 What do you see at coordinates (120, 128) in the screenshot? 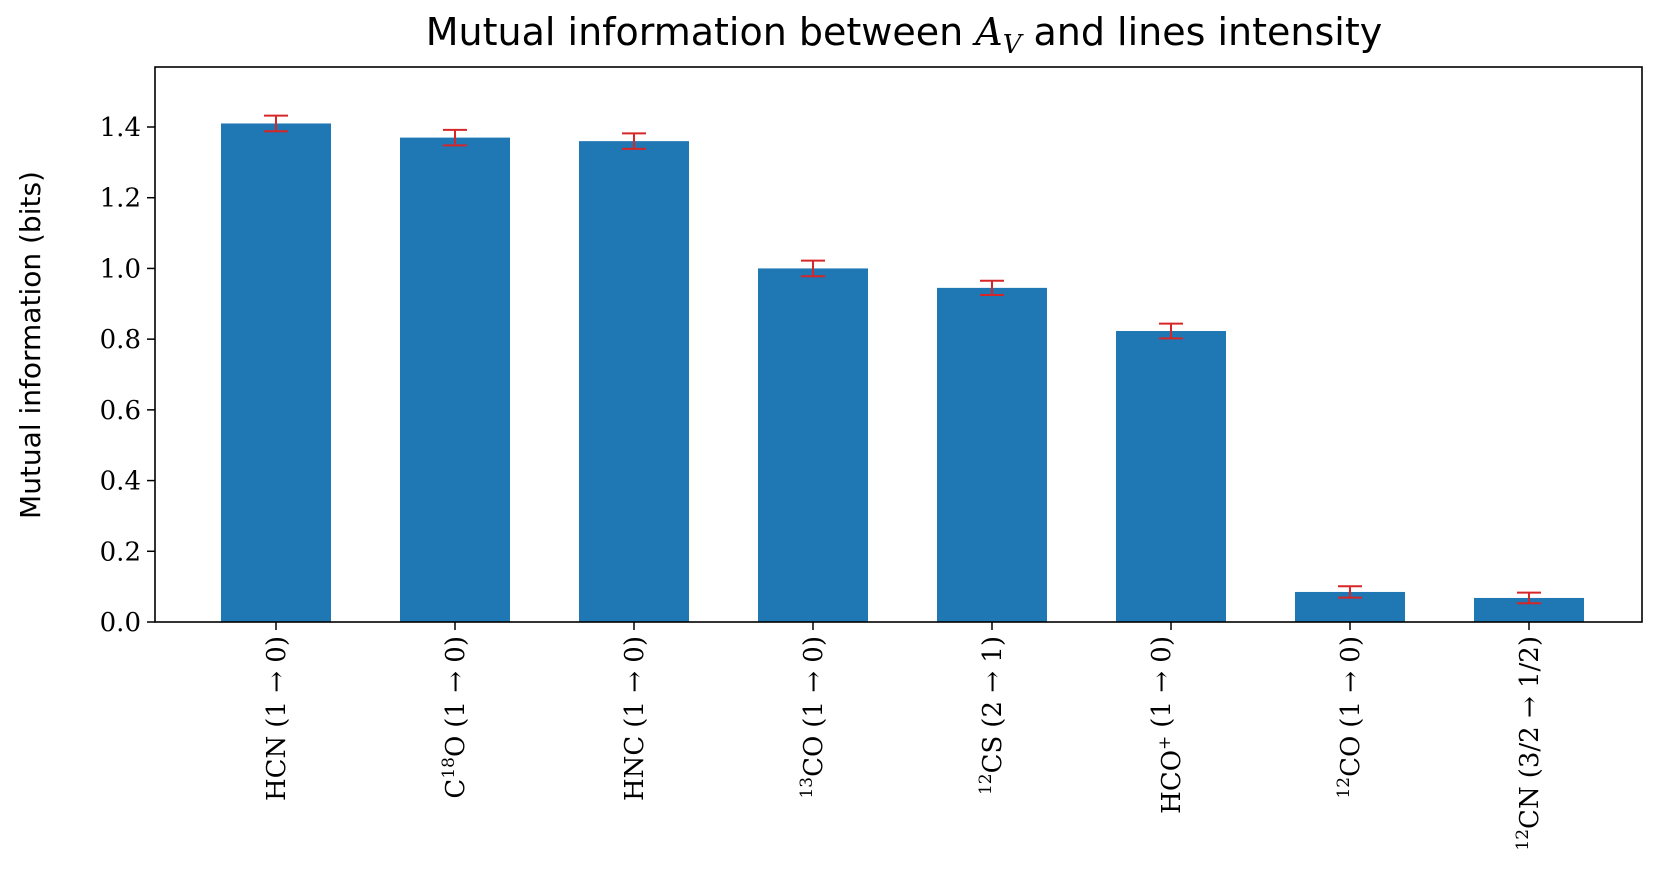
I see `y-tick-label-7: 1.4` at bounding box center [120, 128].